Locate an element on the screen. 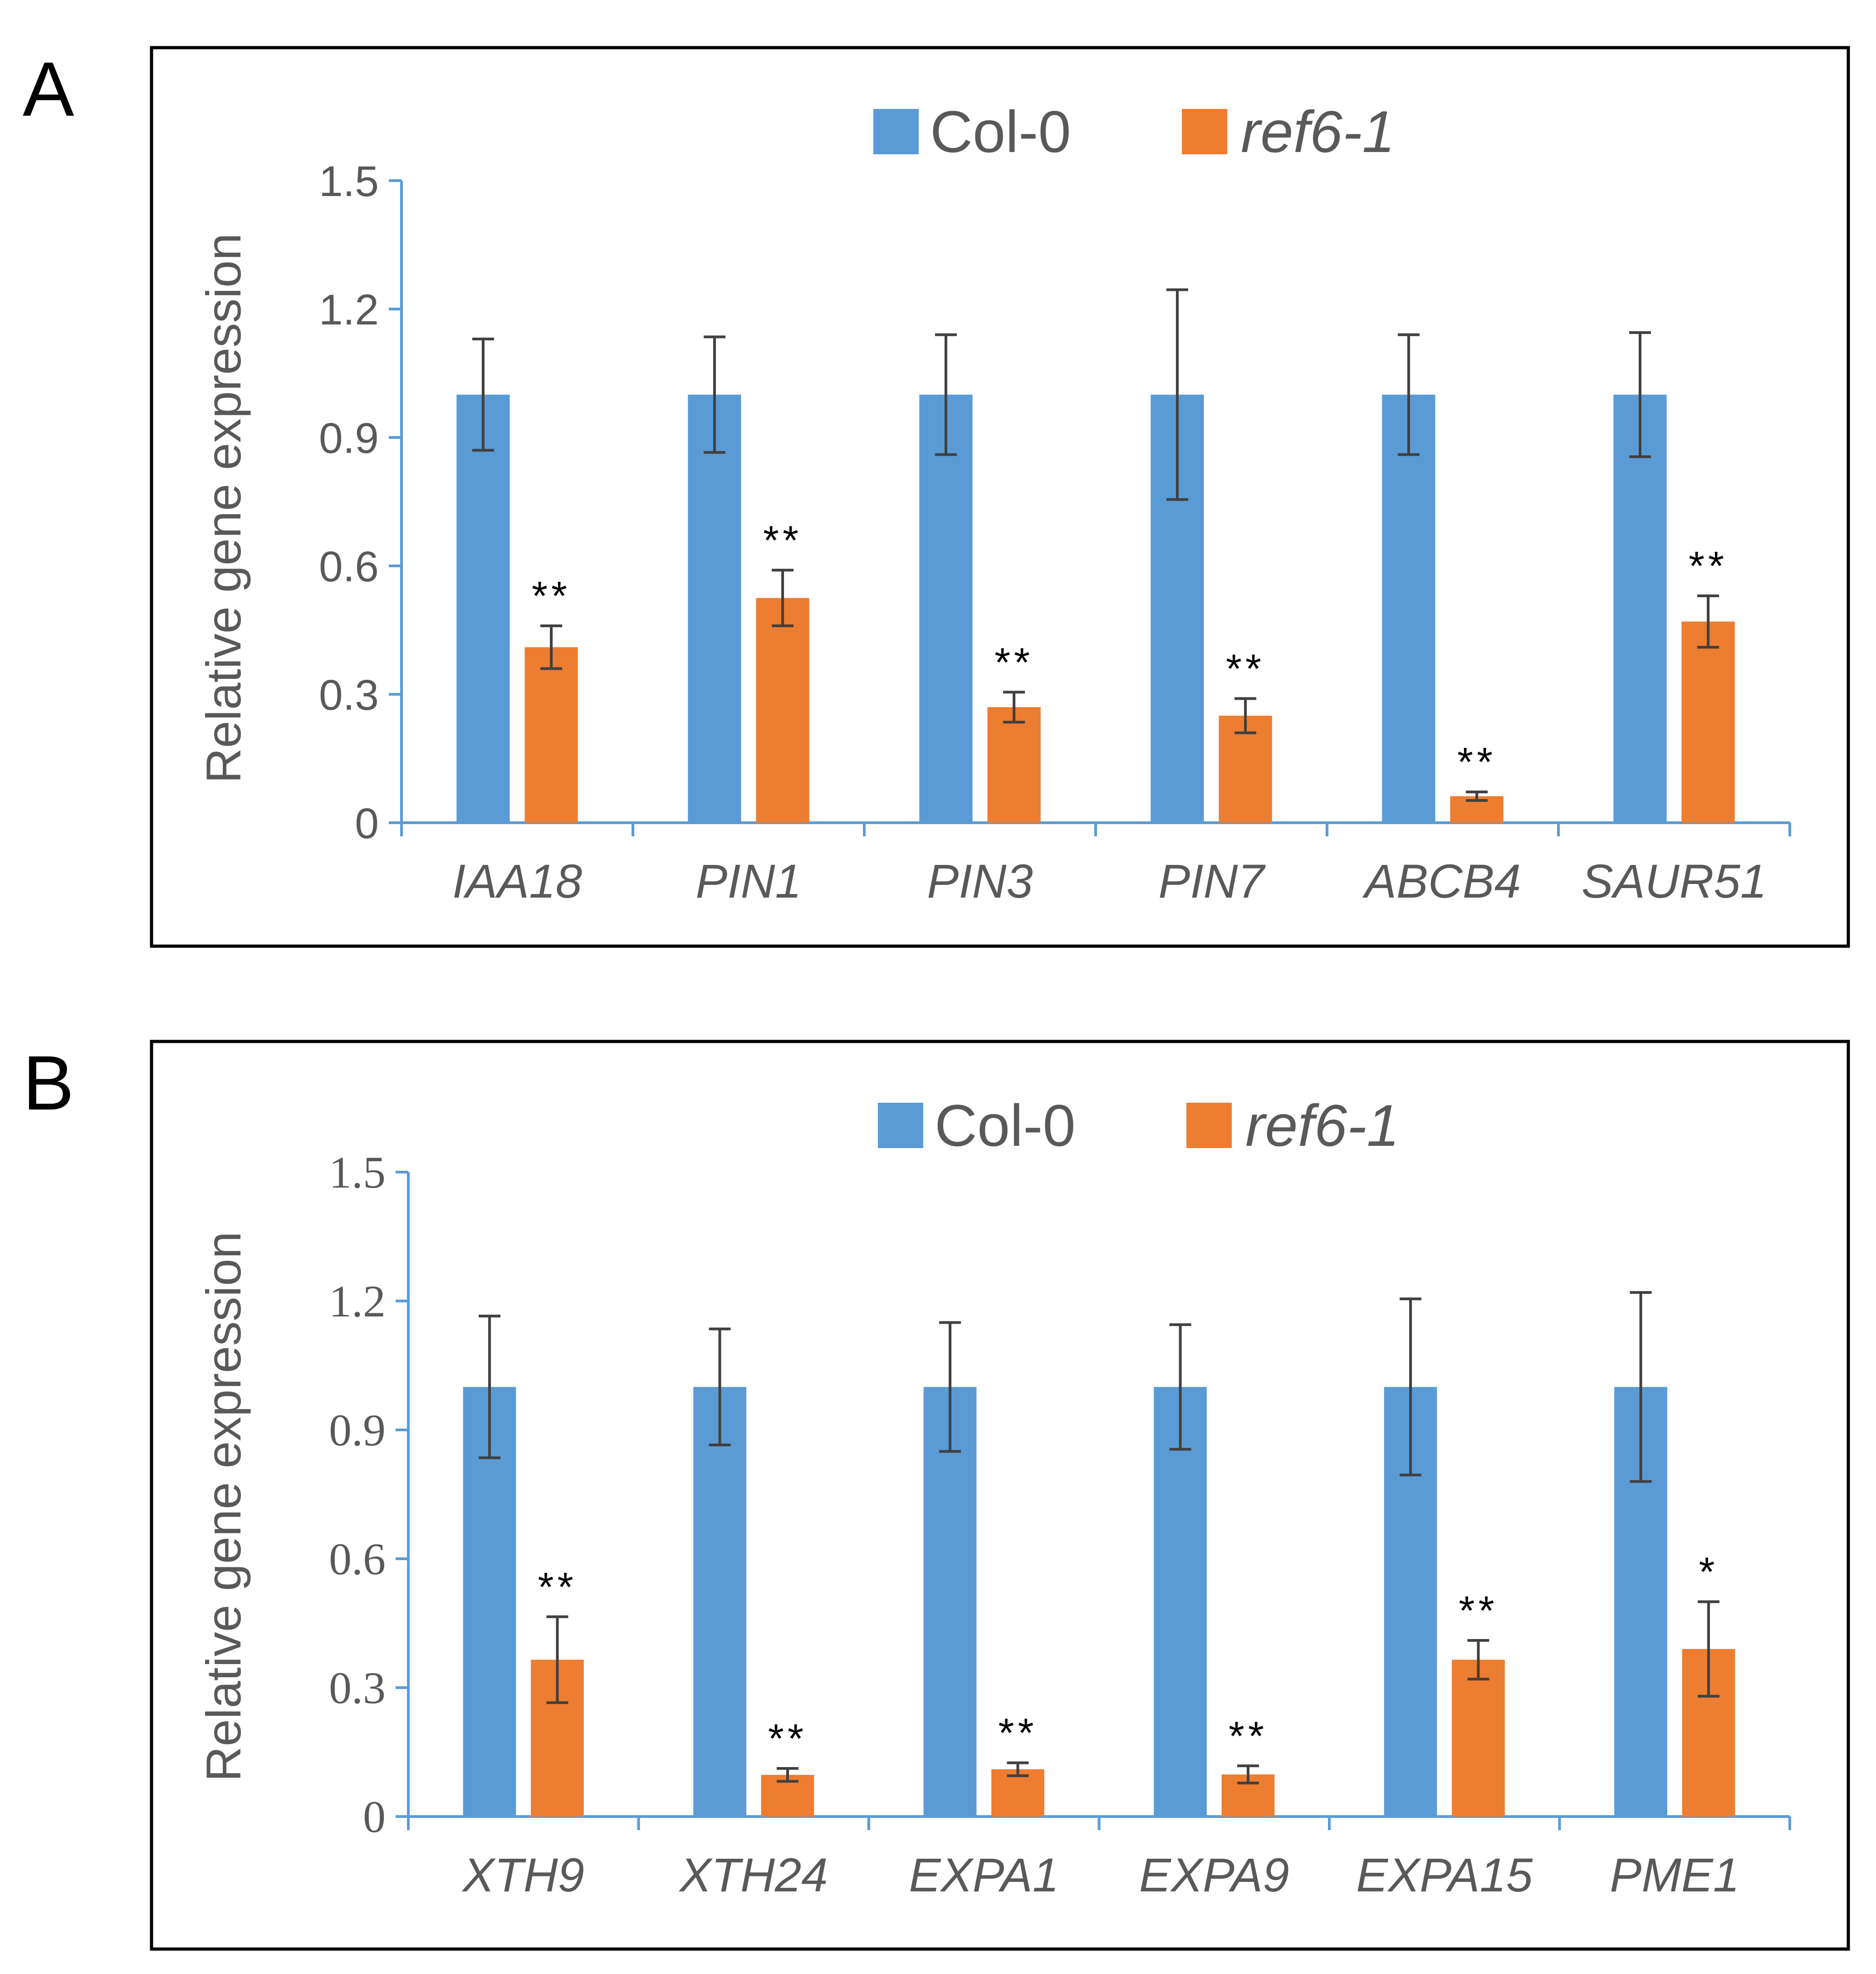  bar-b-ref6-EXPA1 is located at coordinates (1017, 1793).